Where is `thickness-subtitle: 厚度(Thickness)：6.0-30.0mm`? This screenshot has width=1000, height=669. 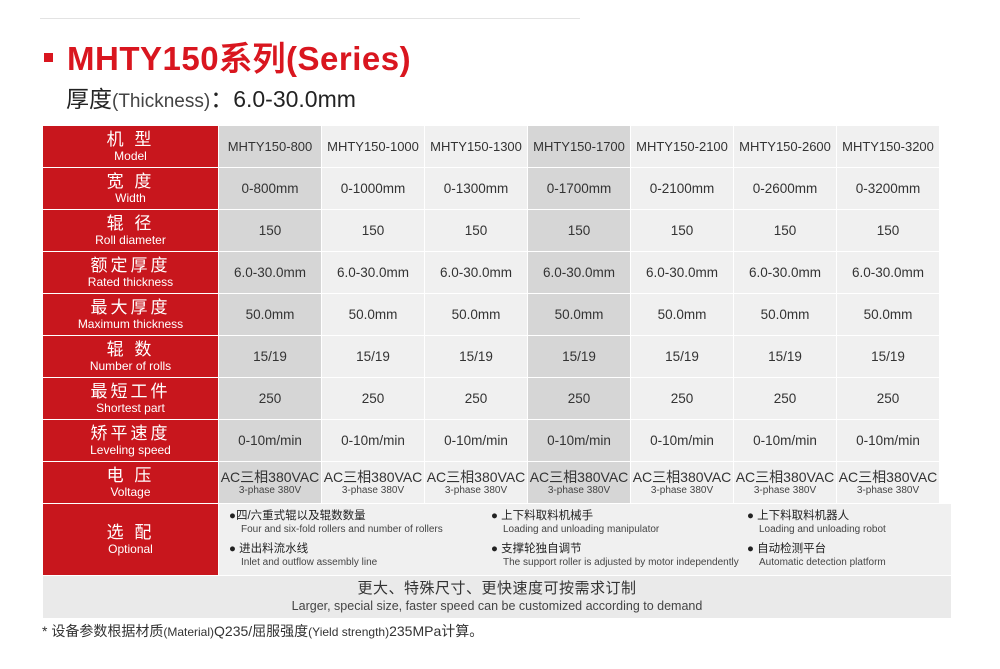
thickness-subtitle: 厚度(Thickness)：6.0-30.0mm is located at coordinates (211, 97).